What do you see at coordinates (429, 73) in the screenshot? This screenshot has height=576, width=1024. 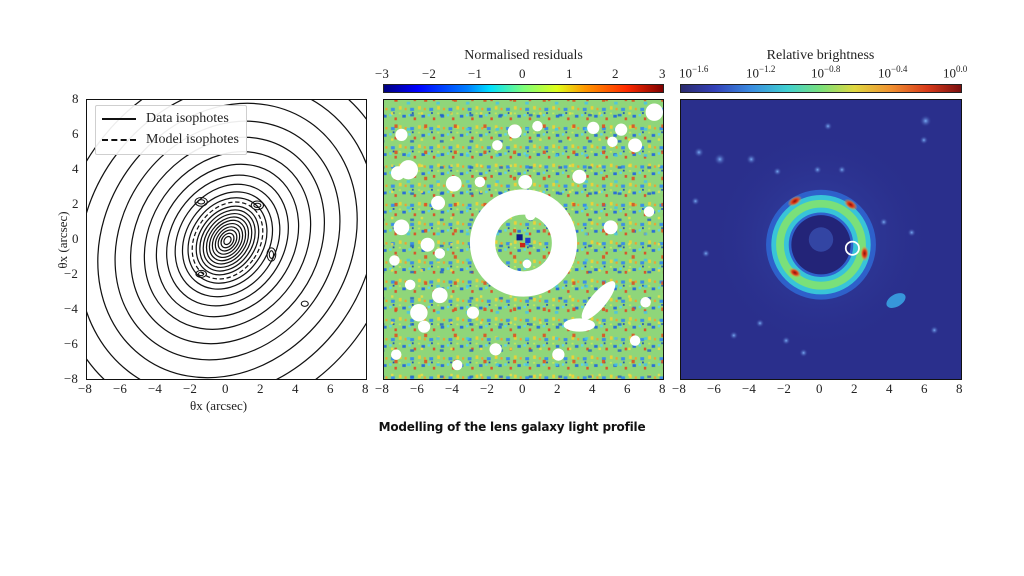 I see `colorbar-tick: −2` at bounding box center [429, 73].